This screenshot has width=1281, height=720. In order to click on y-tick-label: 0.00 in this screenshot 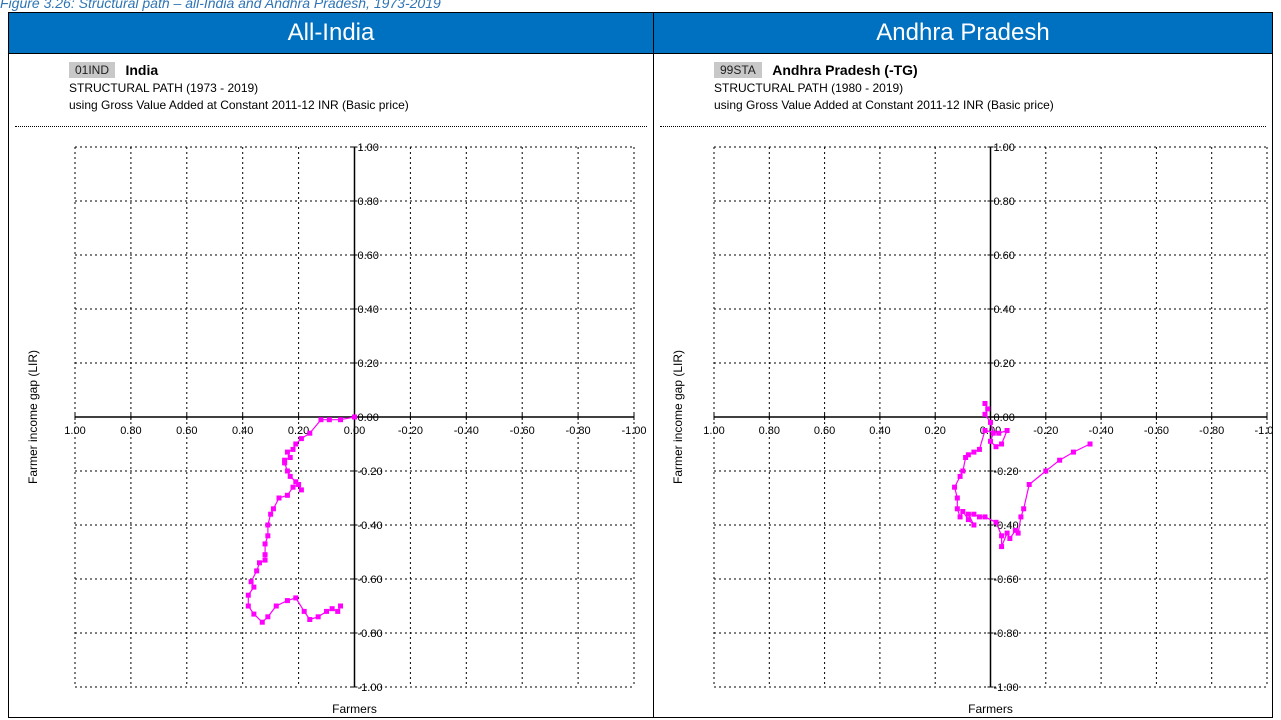, I will do `click(368, 418)`.